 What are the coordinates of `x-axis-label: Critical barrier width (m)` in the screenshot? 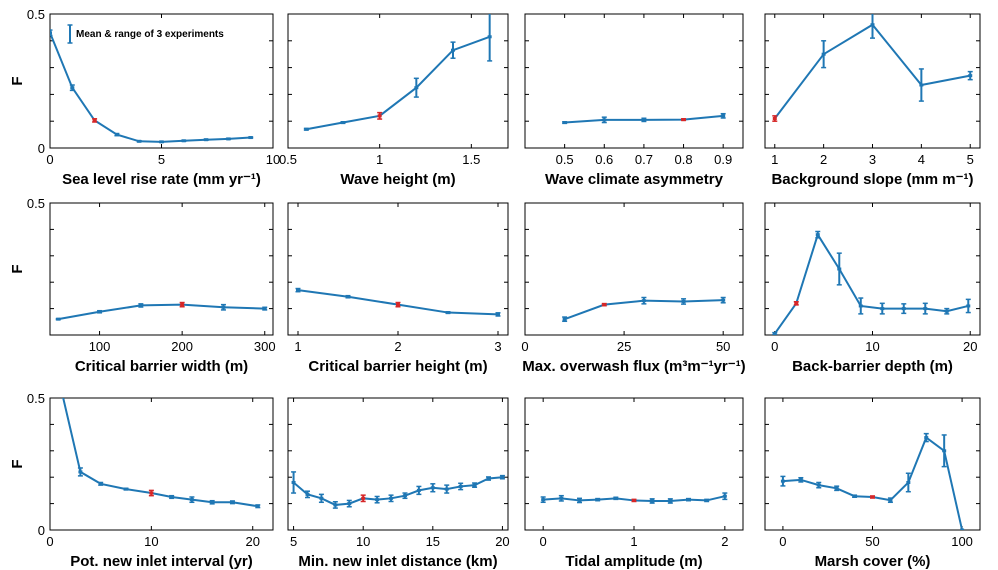 It's located at (161, 366).